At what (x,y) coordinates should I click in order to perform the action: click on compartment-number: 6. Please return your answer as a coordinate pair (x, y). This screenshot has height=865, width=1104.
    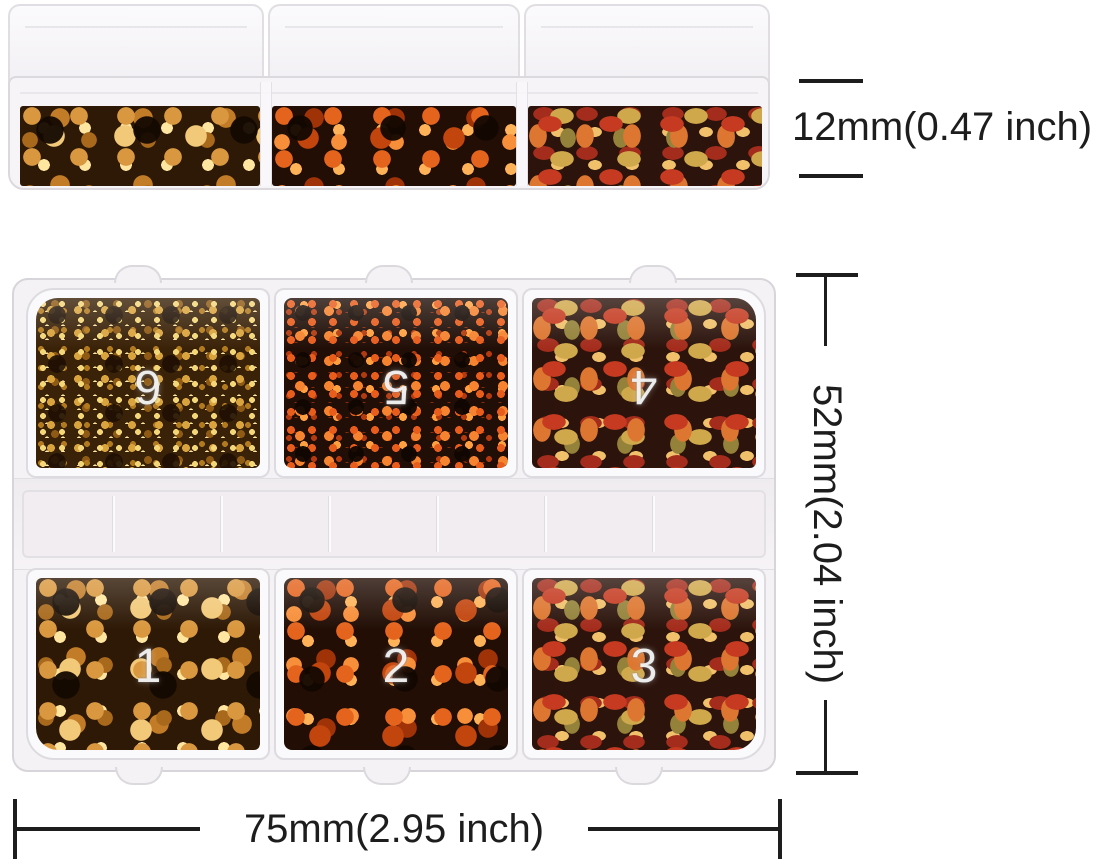
    Looking at the image, I should click on (148, 387).